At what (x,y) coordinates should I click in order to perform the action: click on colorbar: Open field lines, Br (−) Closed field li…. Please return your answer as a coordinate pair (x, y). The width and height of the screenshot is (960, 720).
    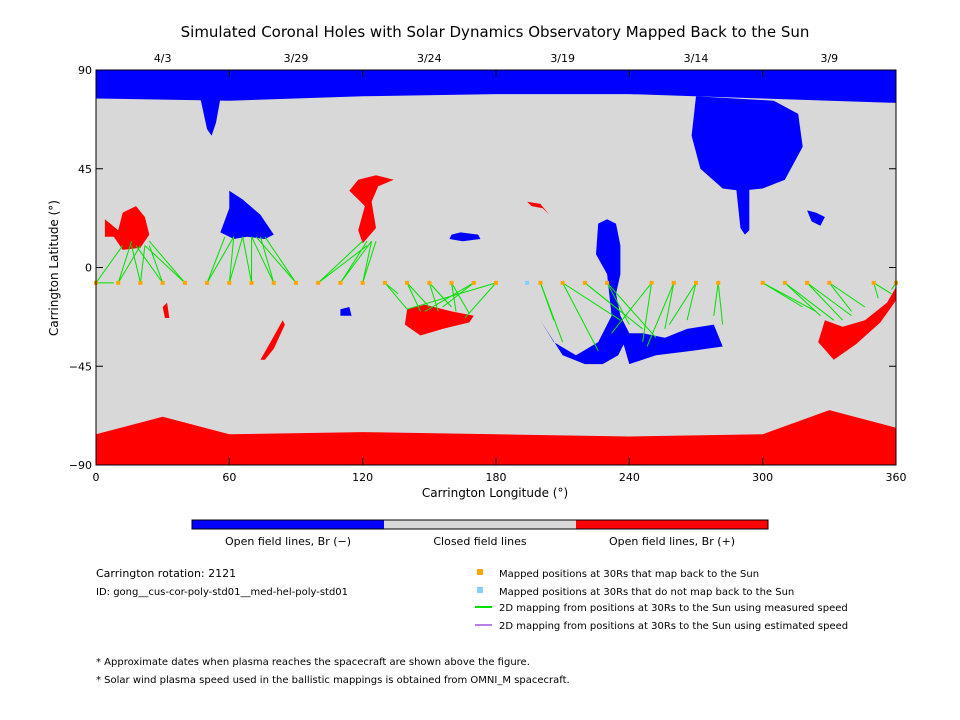
    Looking at the image, I should click on (480, 533).